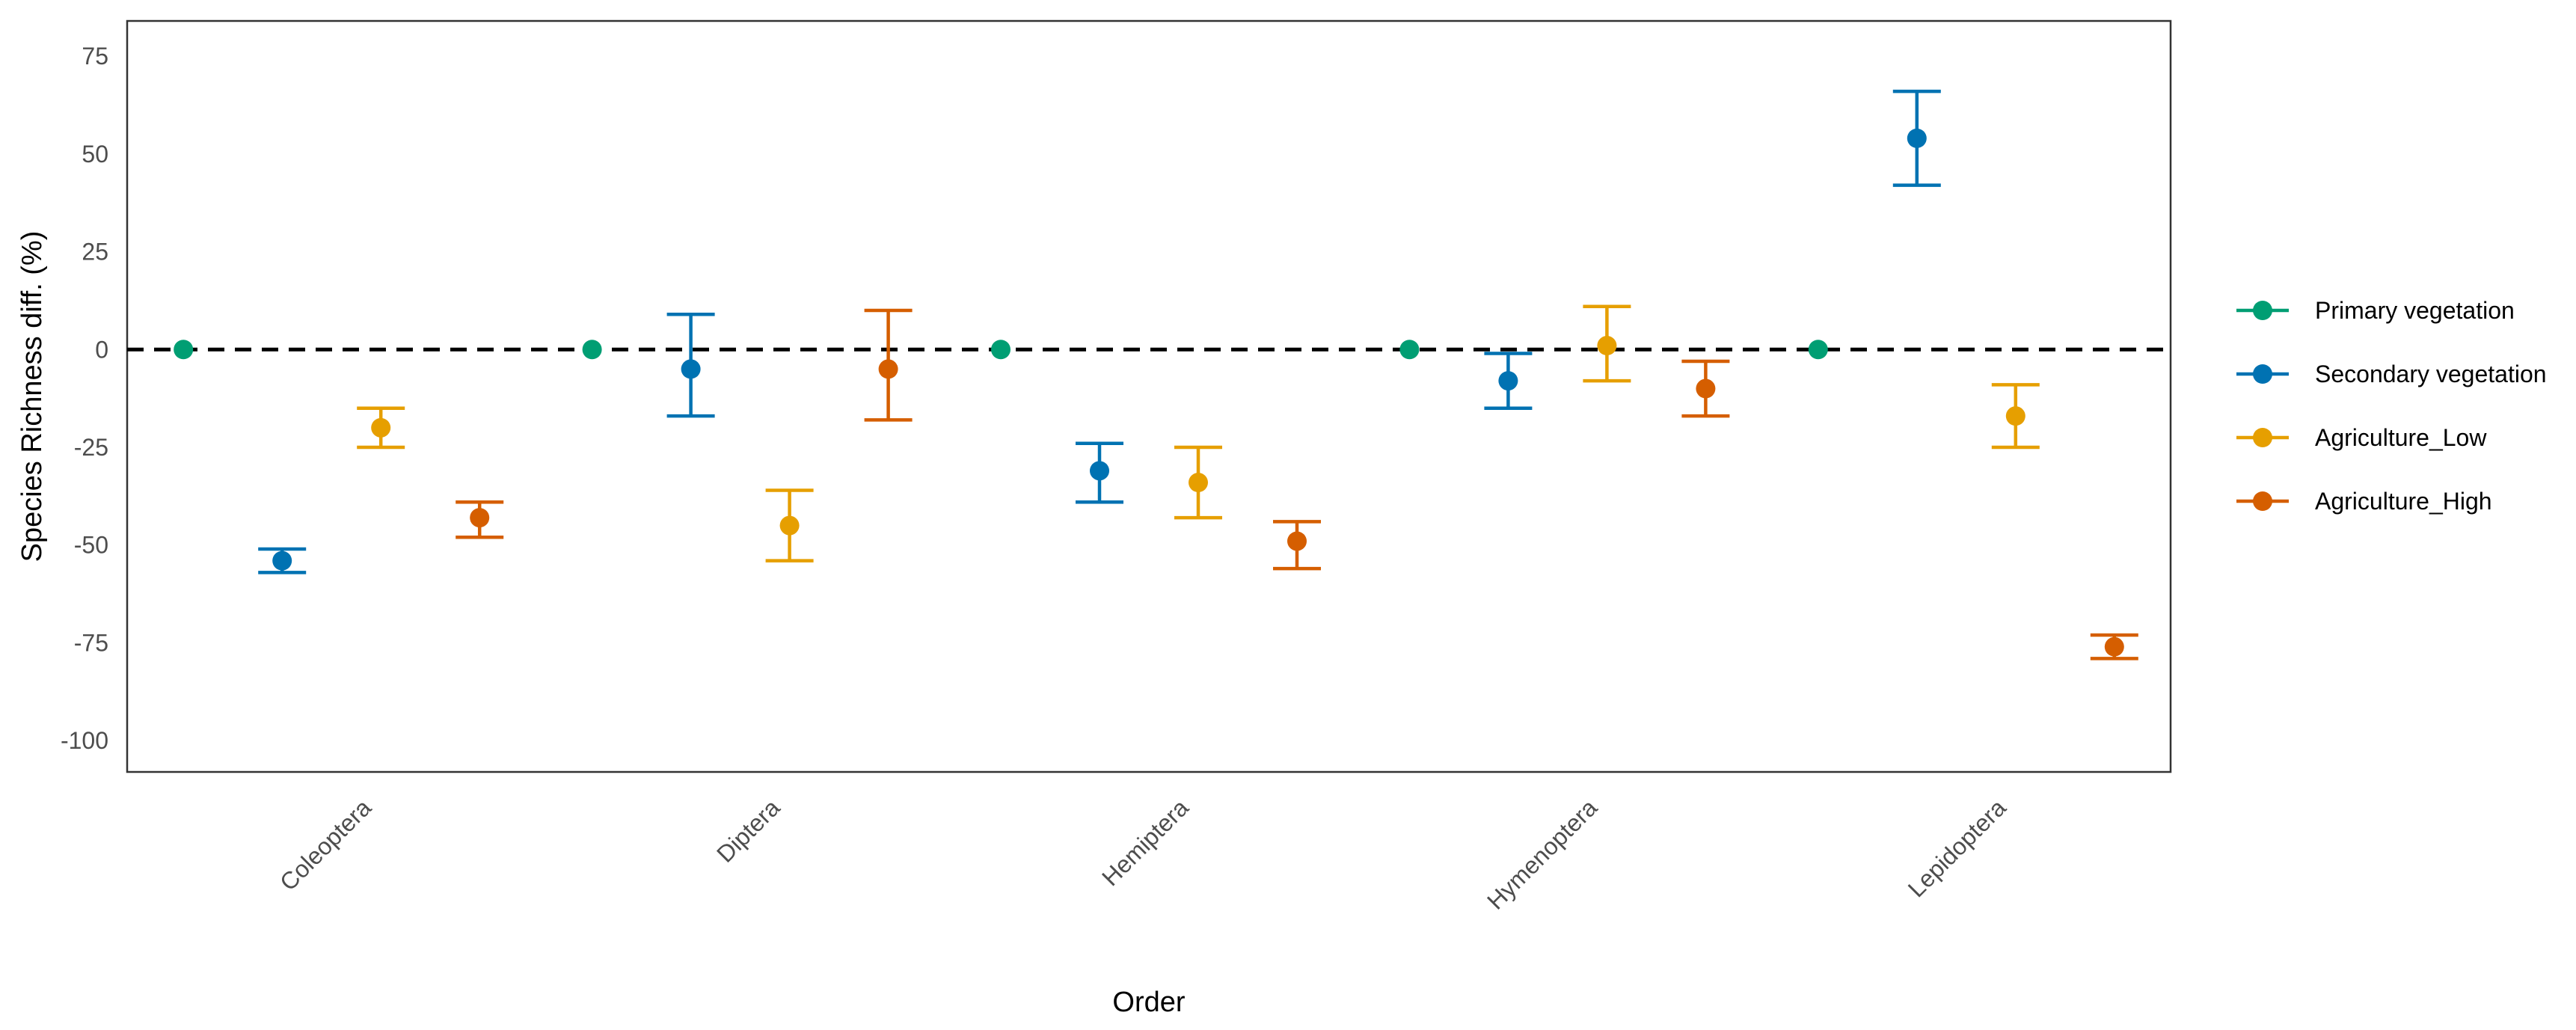 Image resolution: width=2576 pixels, height=1030 pixels. I want to click on y-tick-label: 50, so click(95, 154).